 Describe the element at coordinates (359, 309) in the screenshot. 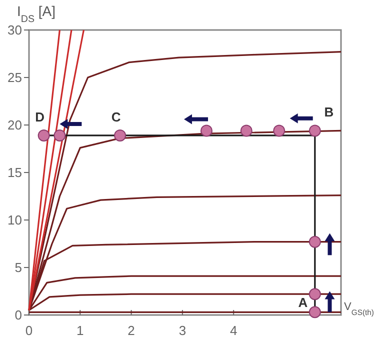

I see `annotation: V$_{GS(th)}$` at that location.